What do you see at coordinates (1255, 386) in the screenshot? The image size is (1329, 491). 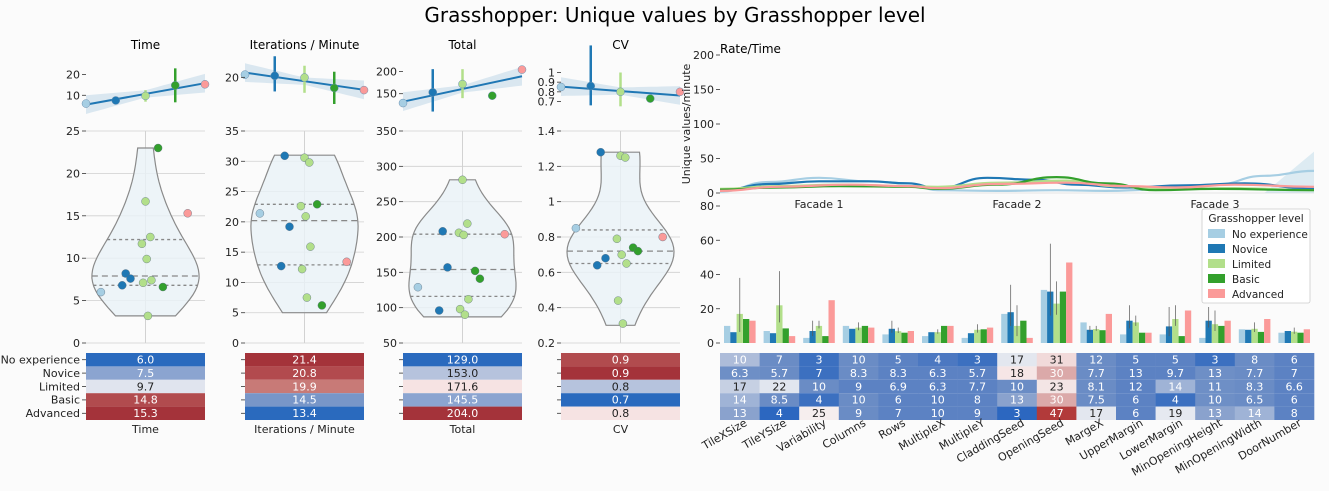 I see `param-heat-value: 8.3` at bounding box center [1255, 386].